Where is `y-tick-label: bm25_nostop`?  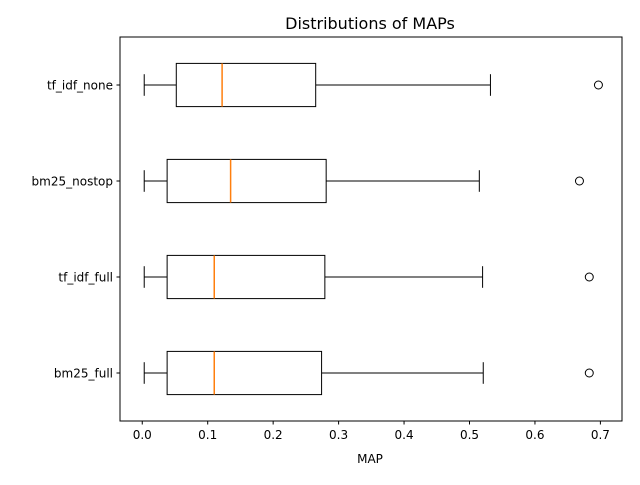
y-tick-label: bm25_nostop is located at coordinates (72, 182).